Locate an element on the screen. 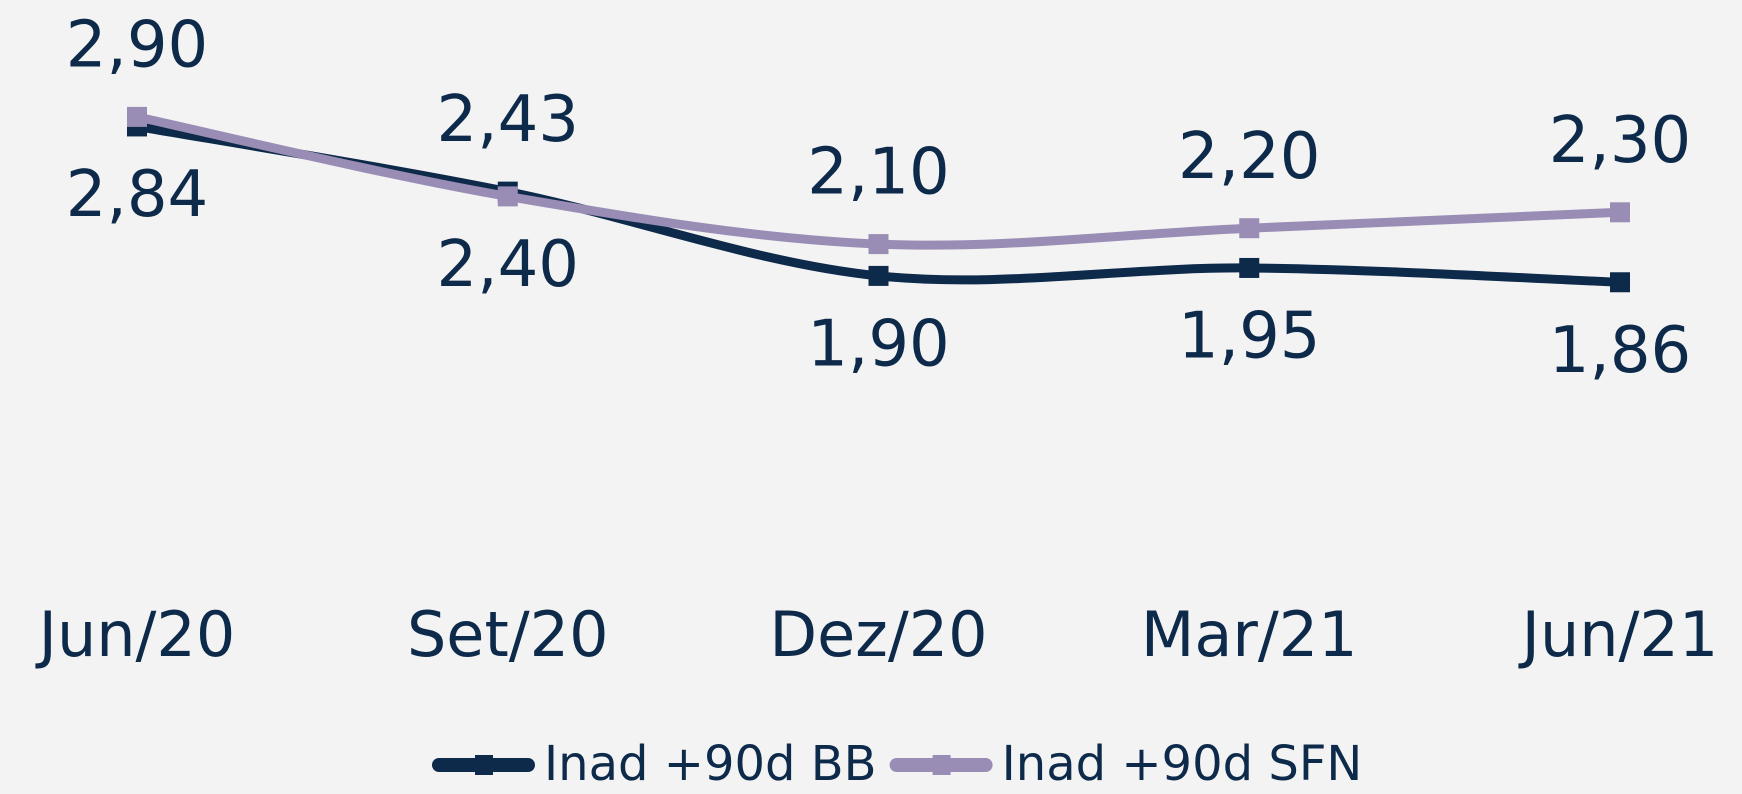 This screenshot has width=1742, height=794. value-label: 2,43 is located at coordinates (508, 120).